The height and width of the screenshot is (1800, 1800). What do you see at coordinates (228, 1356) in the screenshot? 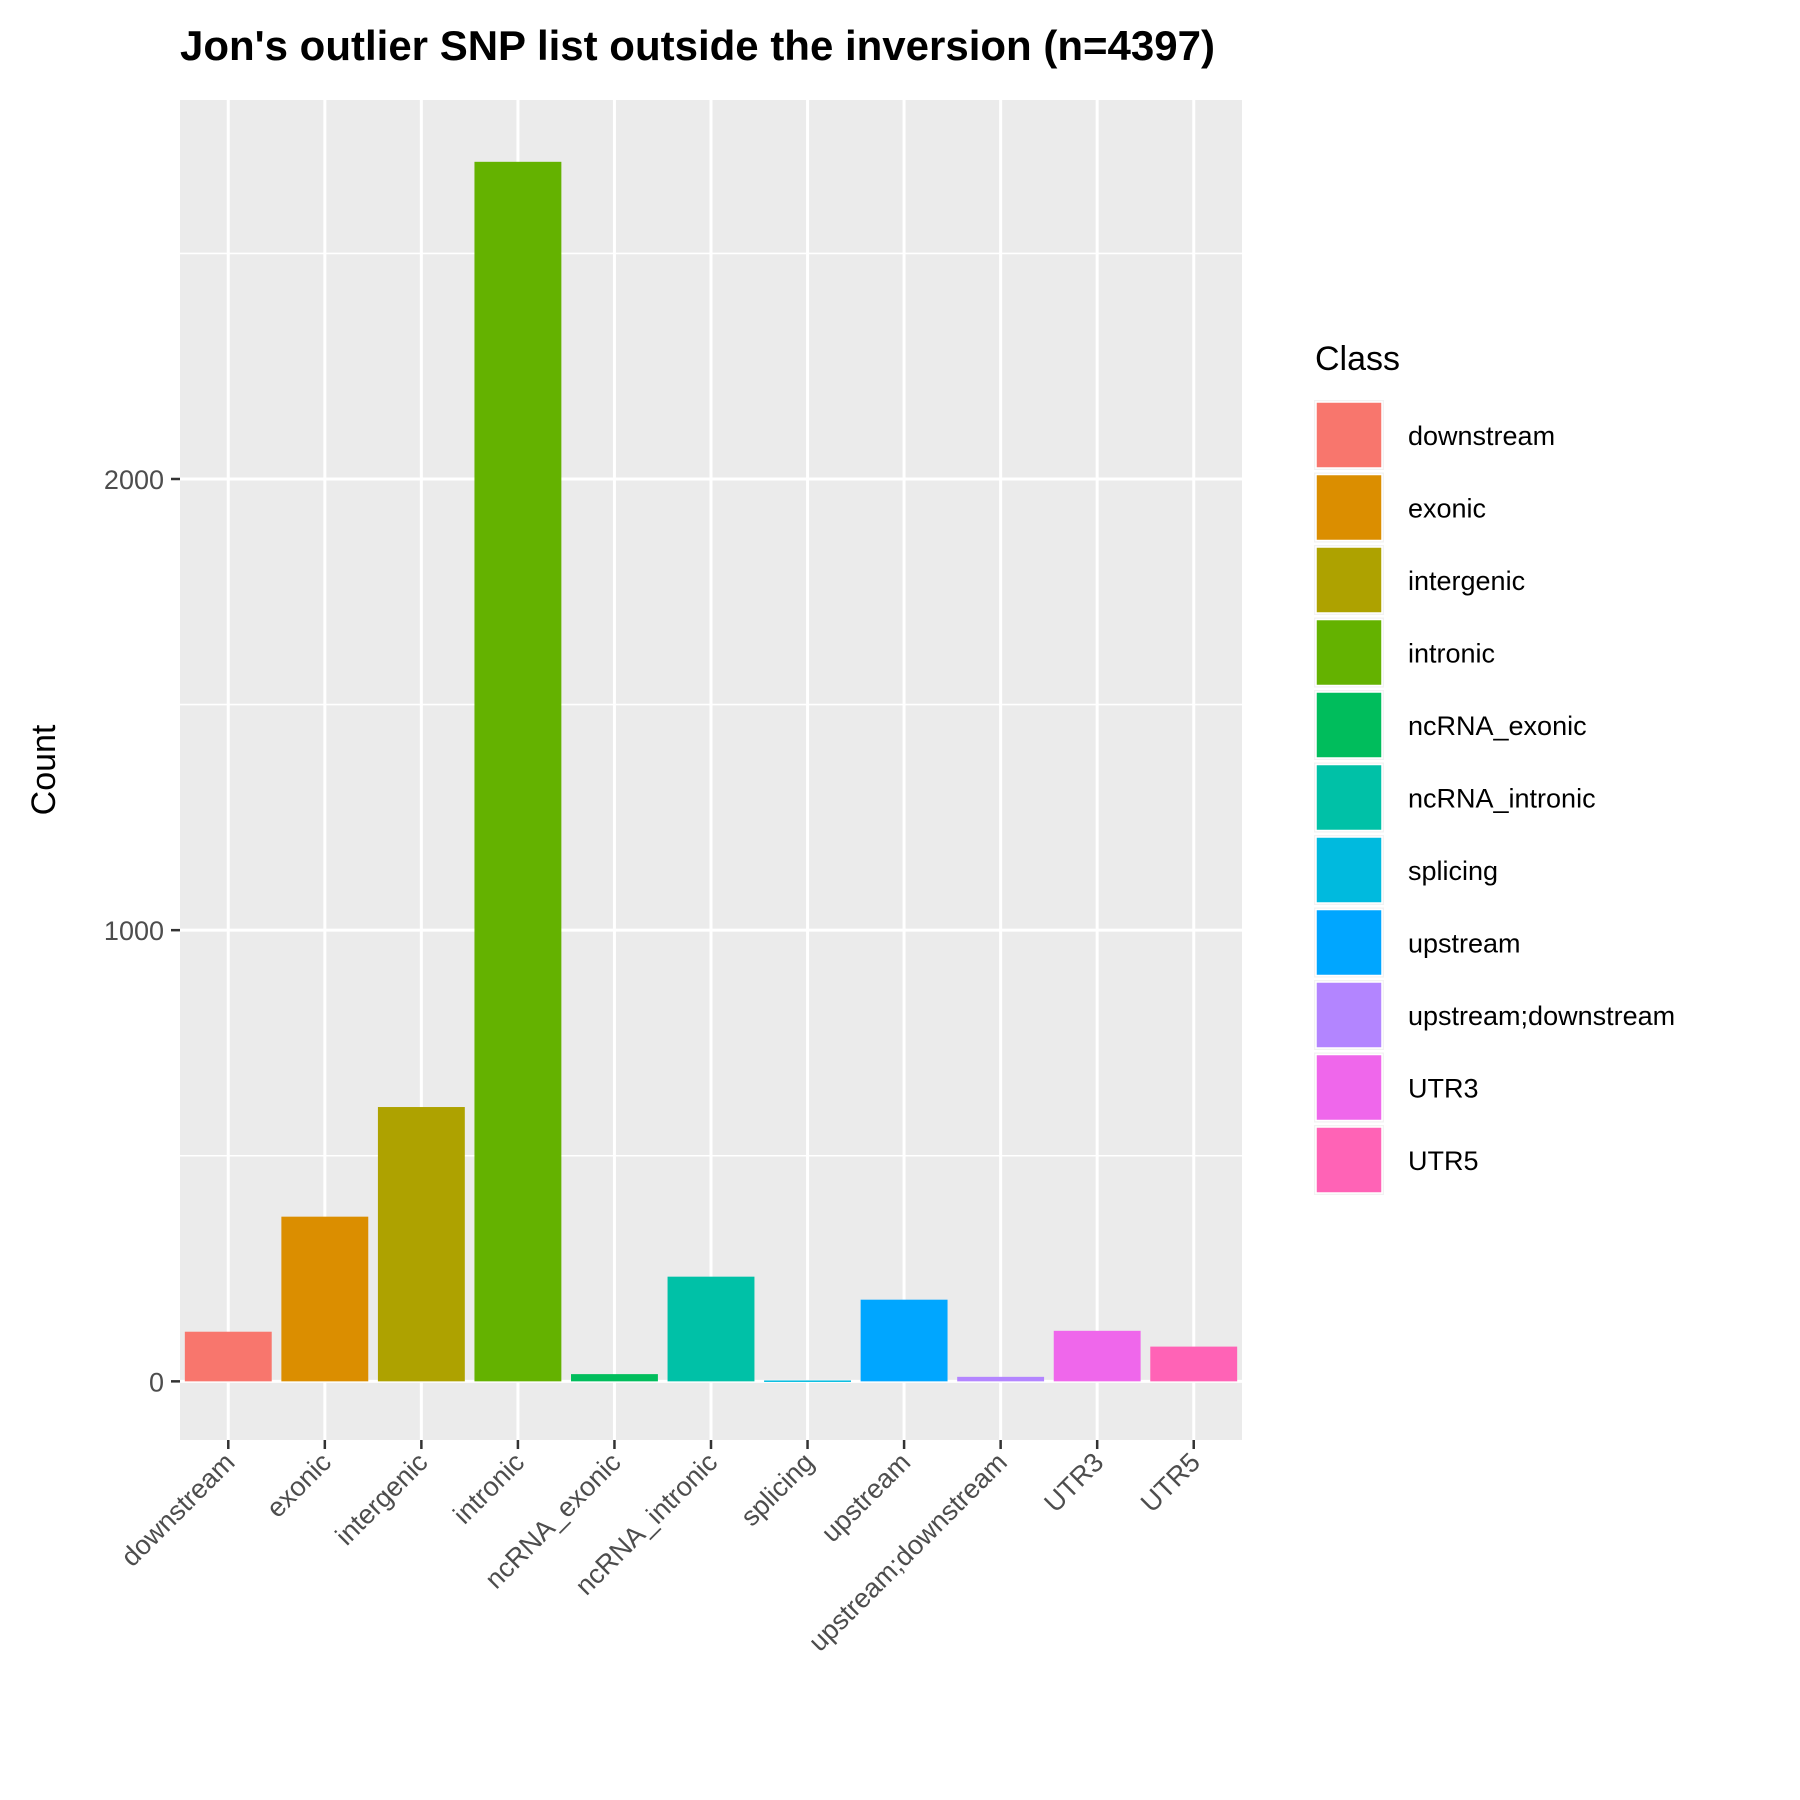
I see `bar-downstream` at bounding box center [228, 1356].